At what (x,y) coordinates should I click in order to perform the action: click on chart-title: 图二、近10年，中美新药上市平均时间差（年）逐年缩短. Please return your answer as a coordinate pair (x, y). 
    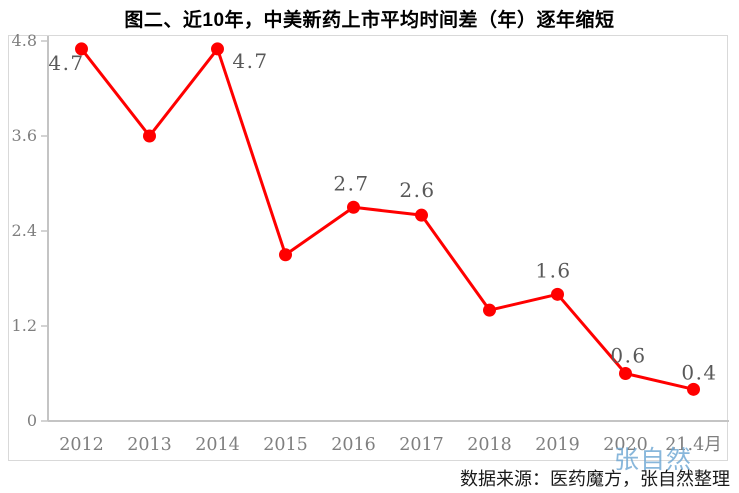
    Looking at the image, I should click on (369, 20).